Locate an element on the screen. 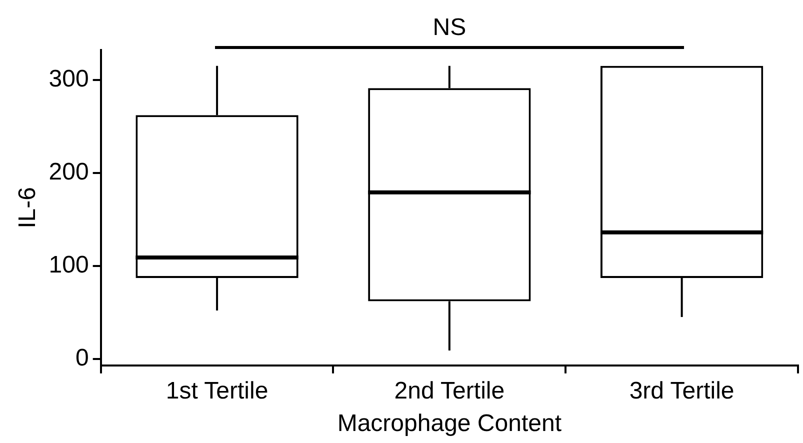 The width and height of the screenshot is (803, 443). y-axis-title: IL-6 is located at coordinates (28, 207).